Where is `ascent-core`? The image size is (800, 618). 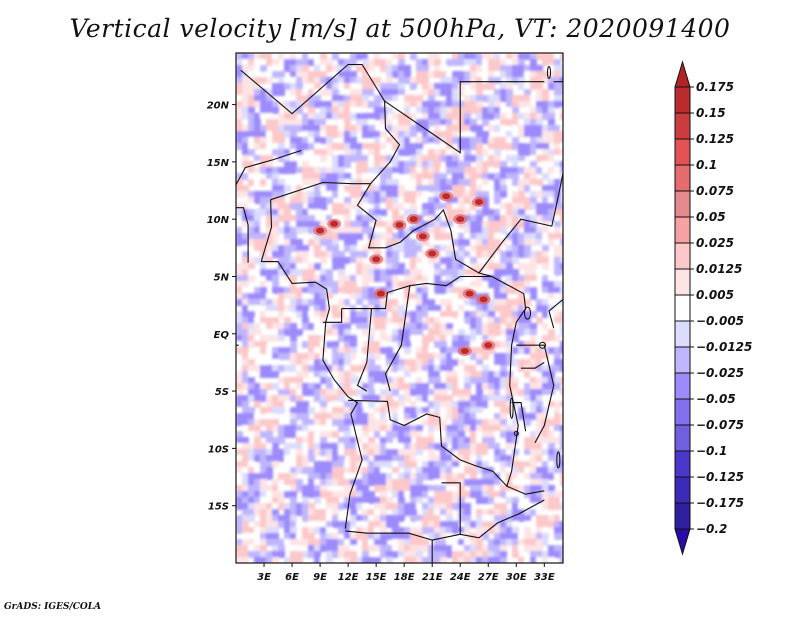 ascent-core is located at coordinates (432, 253).